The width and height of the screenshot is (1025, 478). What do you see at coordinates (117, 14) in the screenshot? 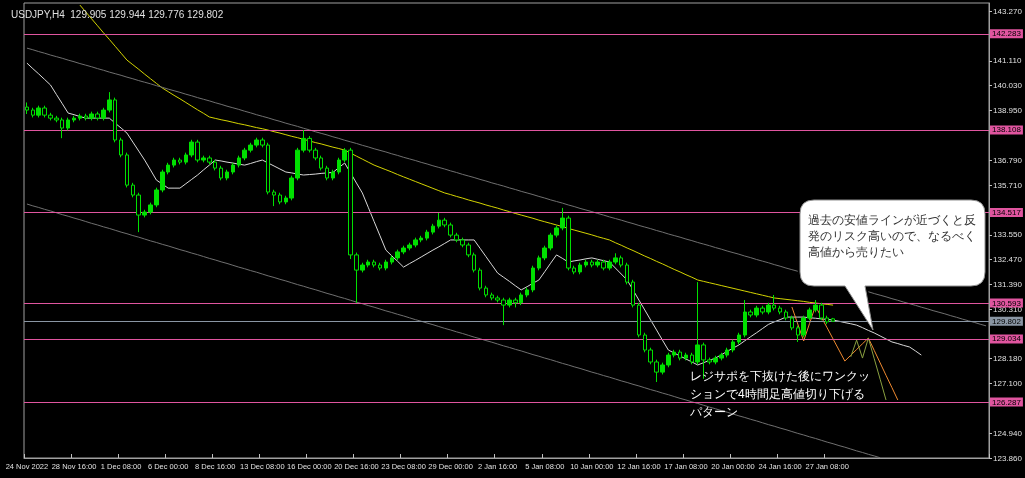
I see `text: USDJPY,H4 129.905 129.944 129.776 129.802` at bounding box center [117, 14].